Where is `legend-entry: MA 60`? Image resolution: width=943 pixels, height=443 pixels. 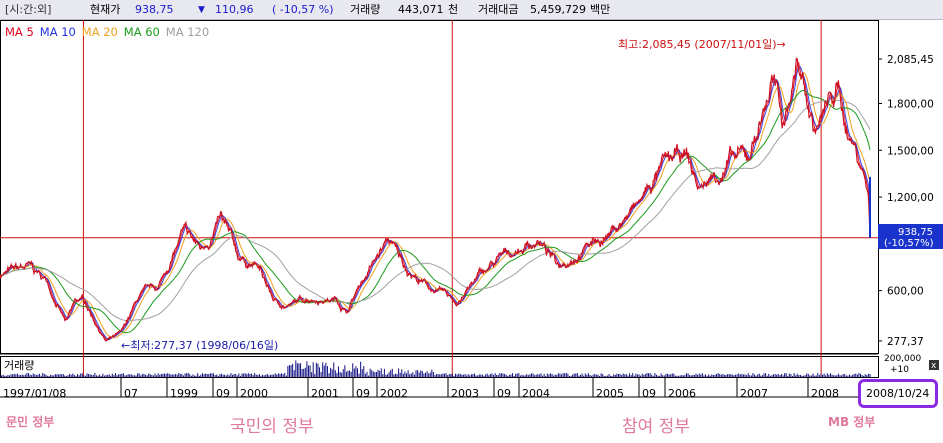 legend-entry: MA 60 is located at coordinates (142, 32).